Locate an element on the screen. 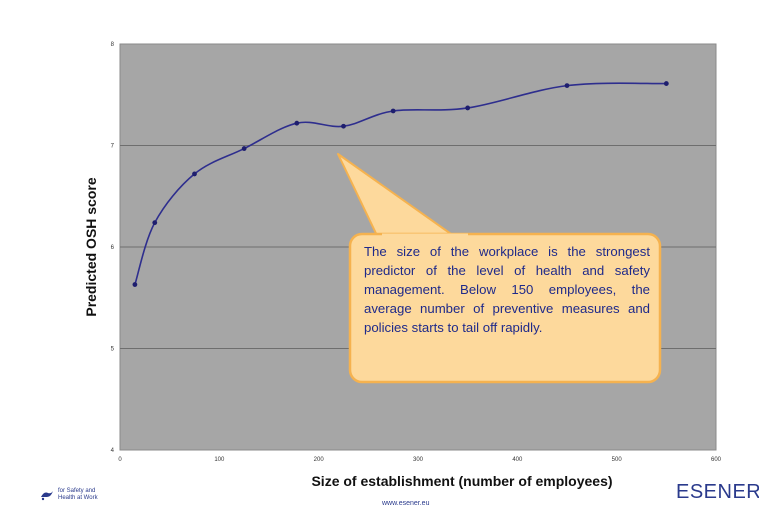  x-tick-labels: 0 100 200 300 400 500 600 is located at coordinates (419, 460).